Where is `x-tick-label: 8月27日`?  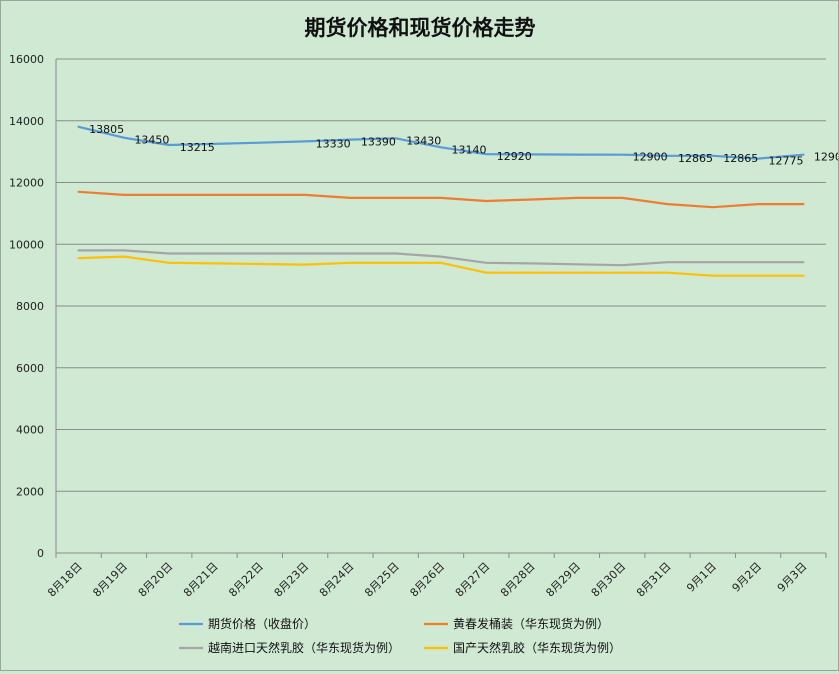
x-tick-label: 8月27日 is located at coordinates (473, 580).